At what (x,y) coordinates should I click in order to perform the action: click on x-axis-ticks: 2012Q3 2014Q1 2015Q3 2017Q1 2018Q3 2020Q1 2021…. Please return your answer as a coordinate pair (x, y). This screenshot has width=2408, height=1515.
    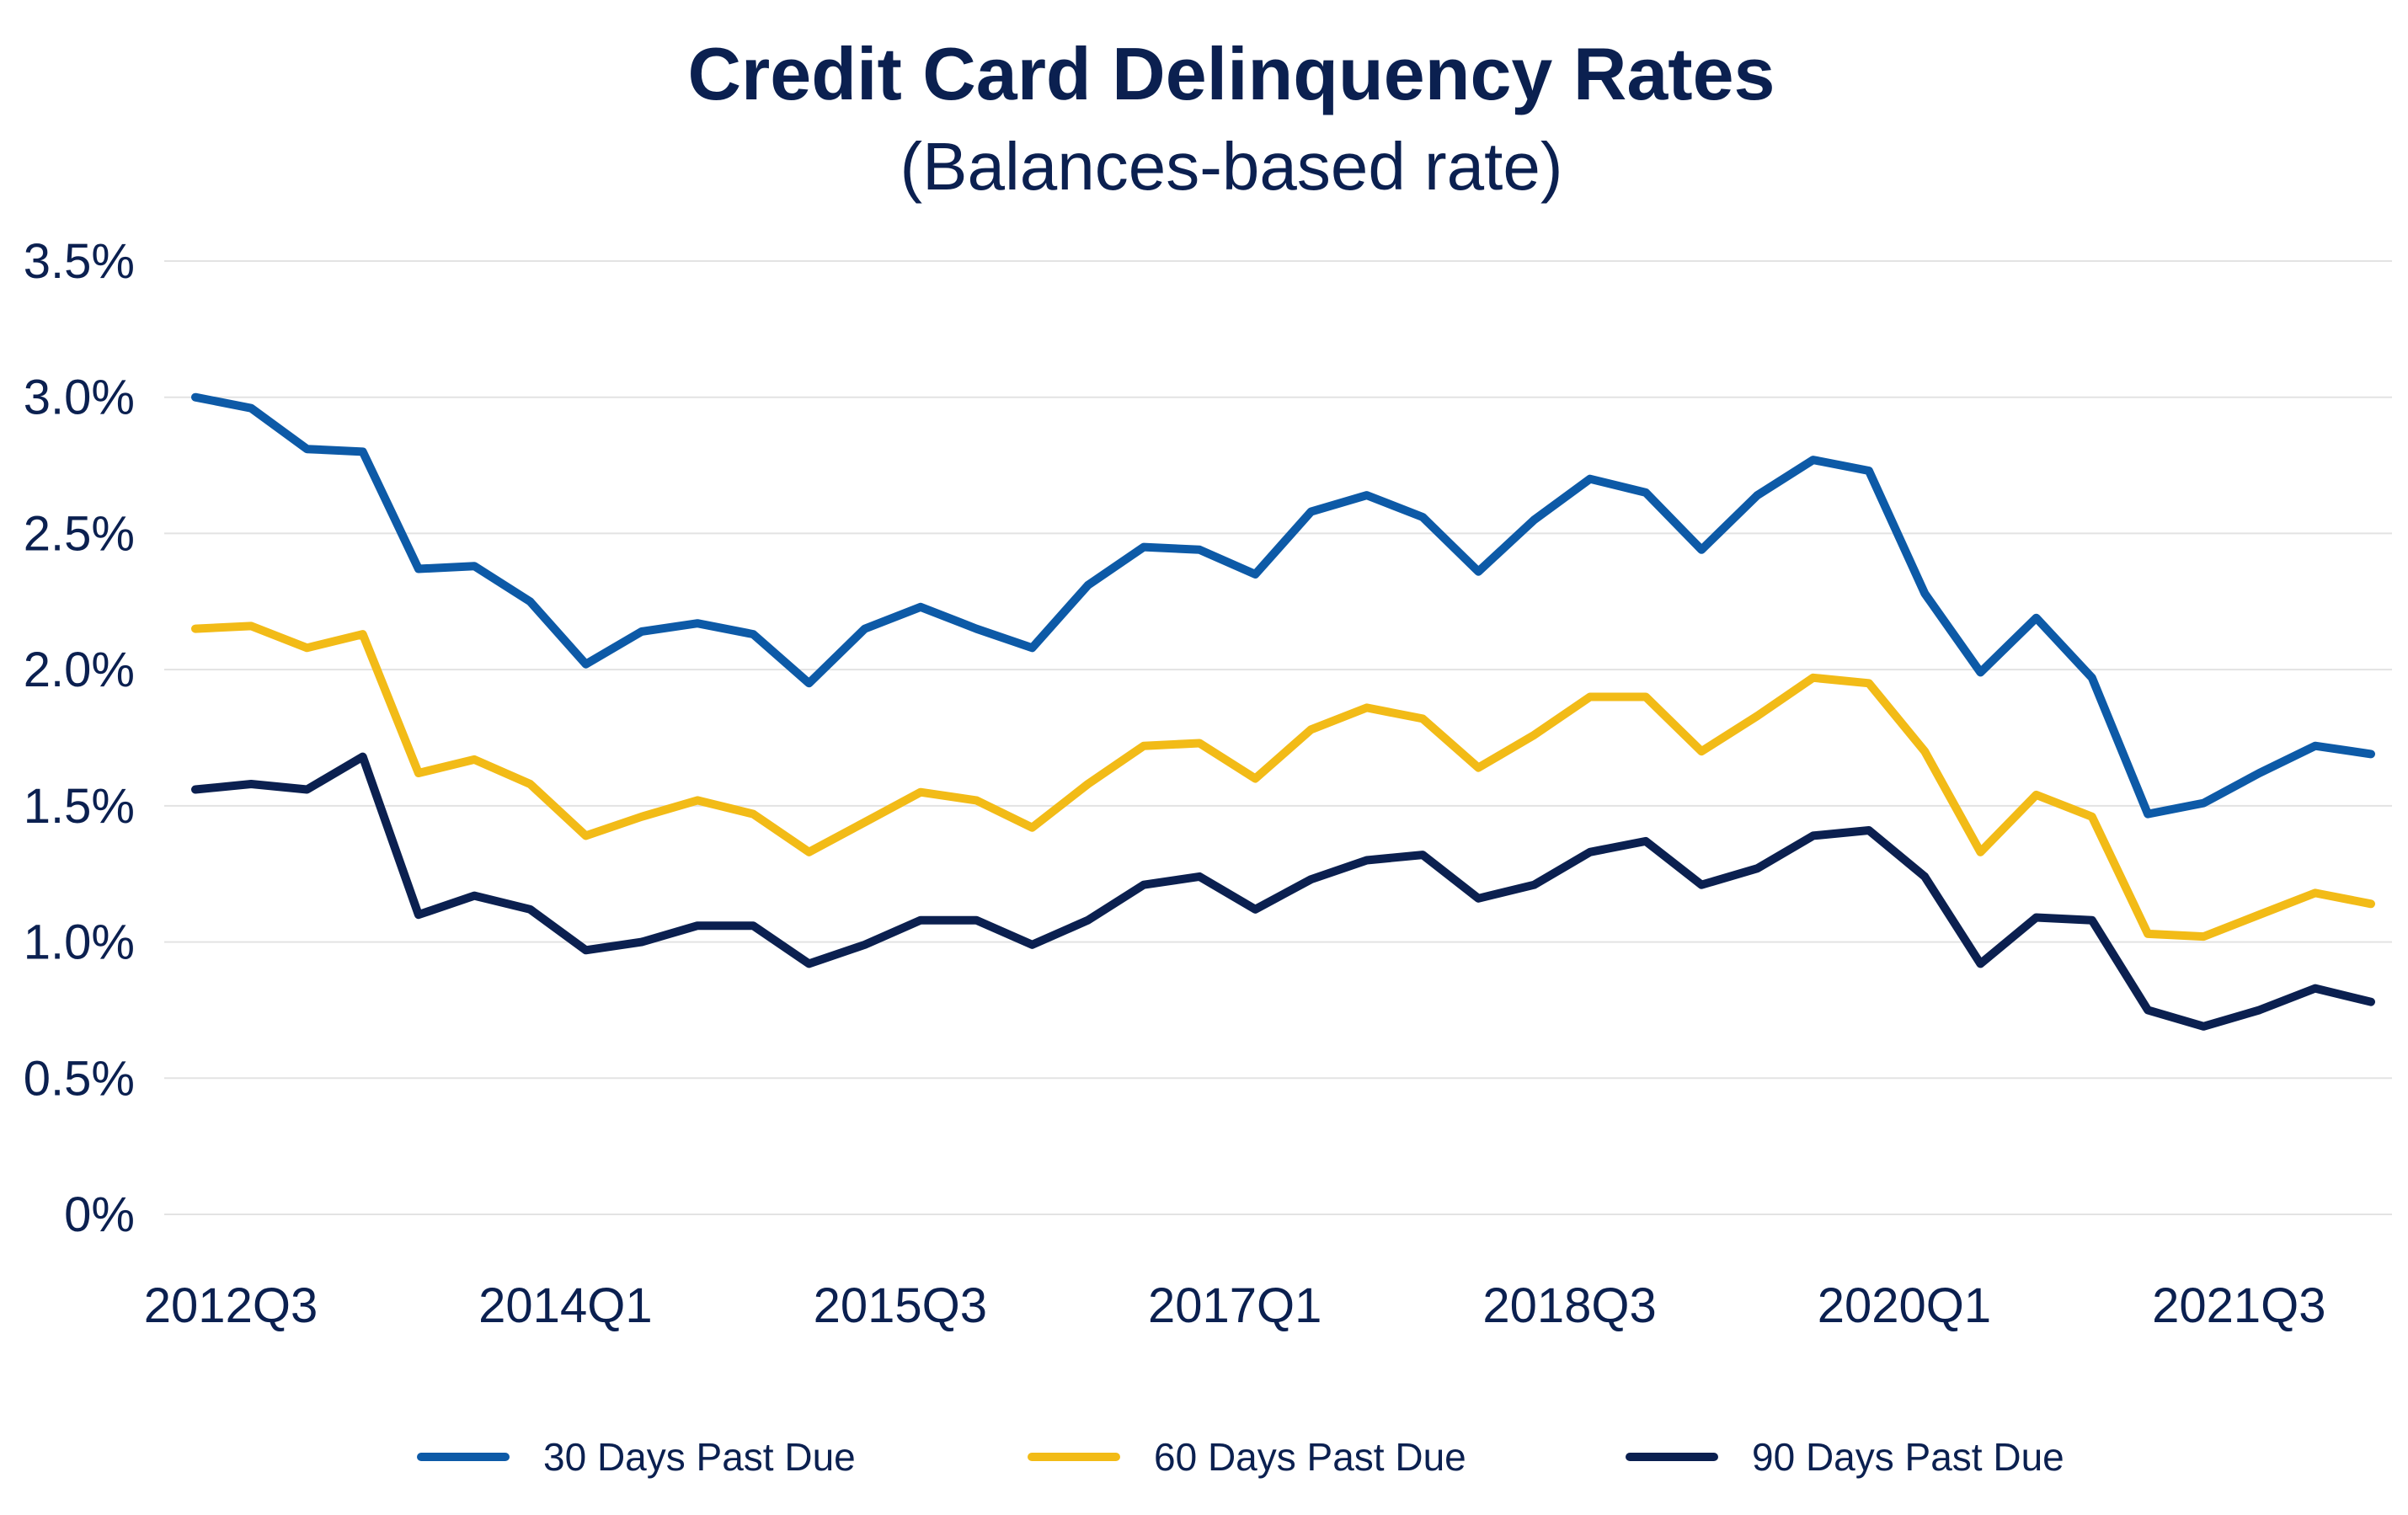
    Looking at the image, I should click on (1235, 1306).